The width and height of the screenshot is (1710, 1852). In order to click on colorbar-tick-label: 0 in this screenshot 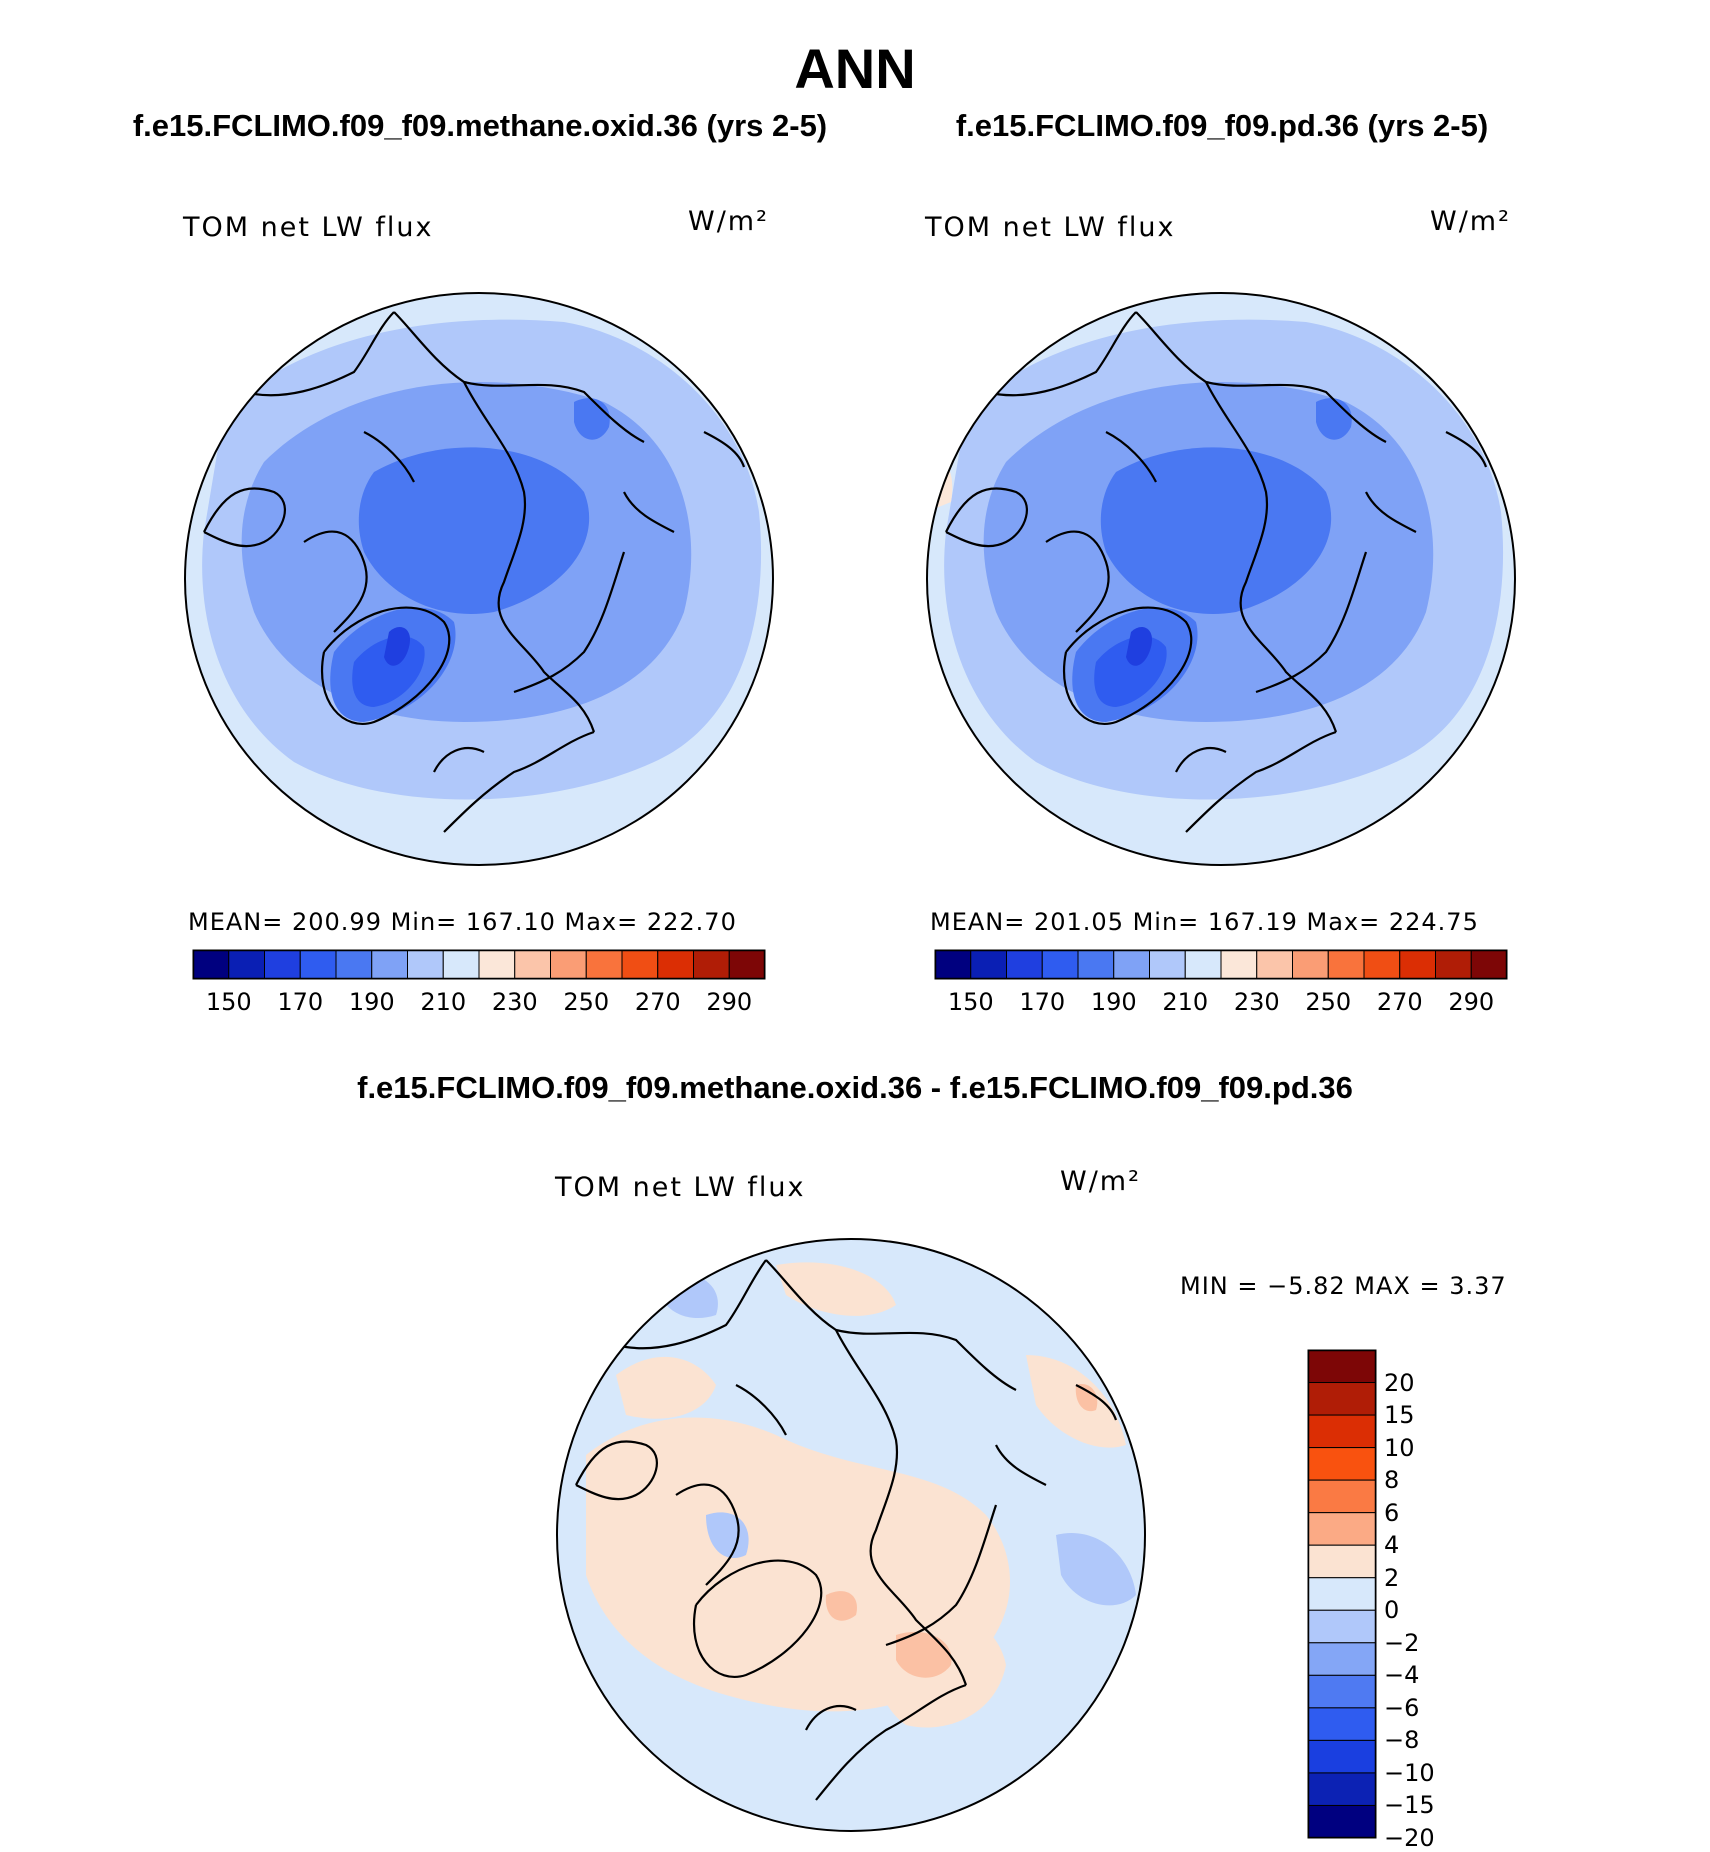, I will do `click(1392, 1610)`.